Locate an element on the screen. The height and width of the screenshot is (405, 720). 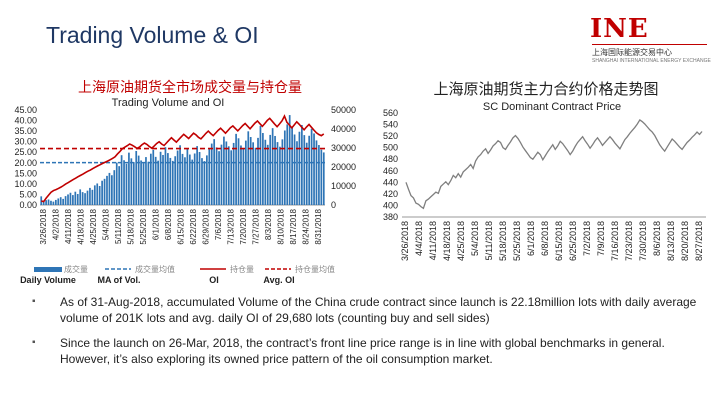
y-left-tick-label: 35.00 is located at coordinates (25, 131).